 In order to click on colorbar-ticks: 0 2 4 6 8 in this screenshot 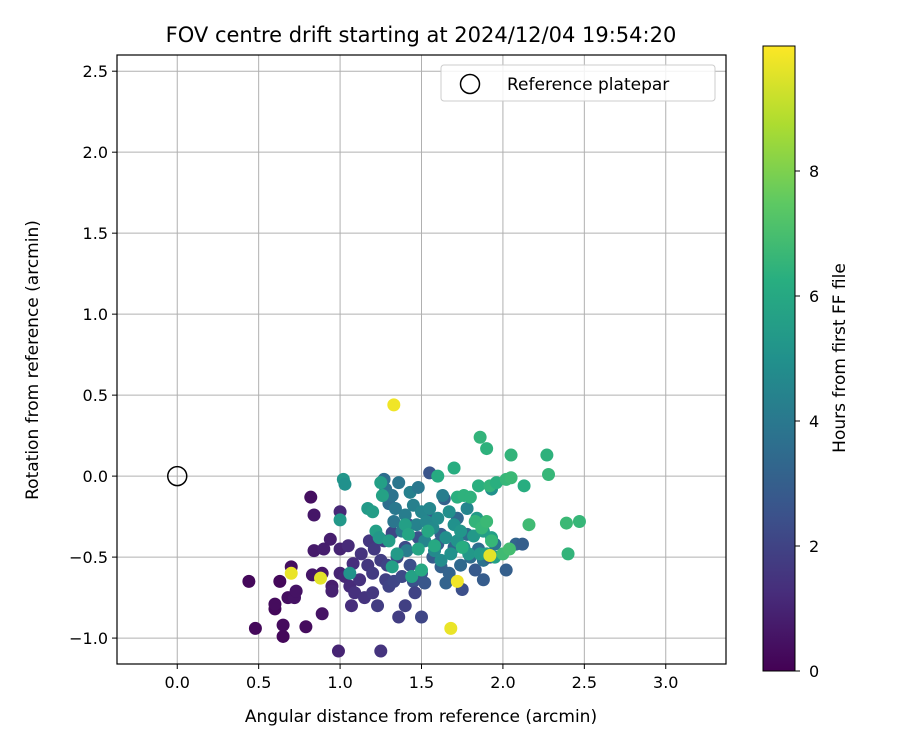, I will do `click(807, 421)`.